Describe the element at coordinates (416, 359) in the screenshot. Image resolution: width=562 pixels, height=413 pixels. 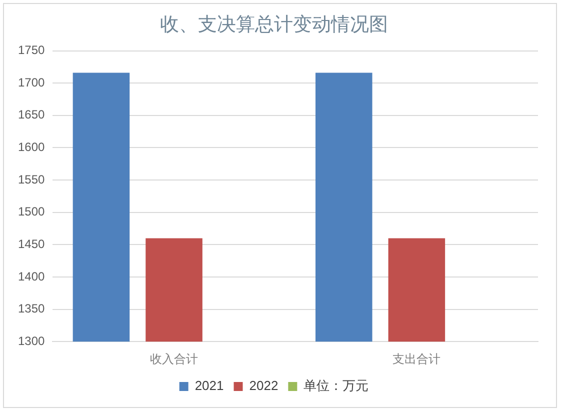
I see `x-tick-label: 支出合计` at that location.